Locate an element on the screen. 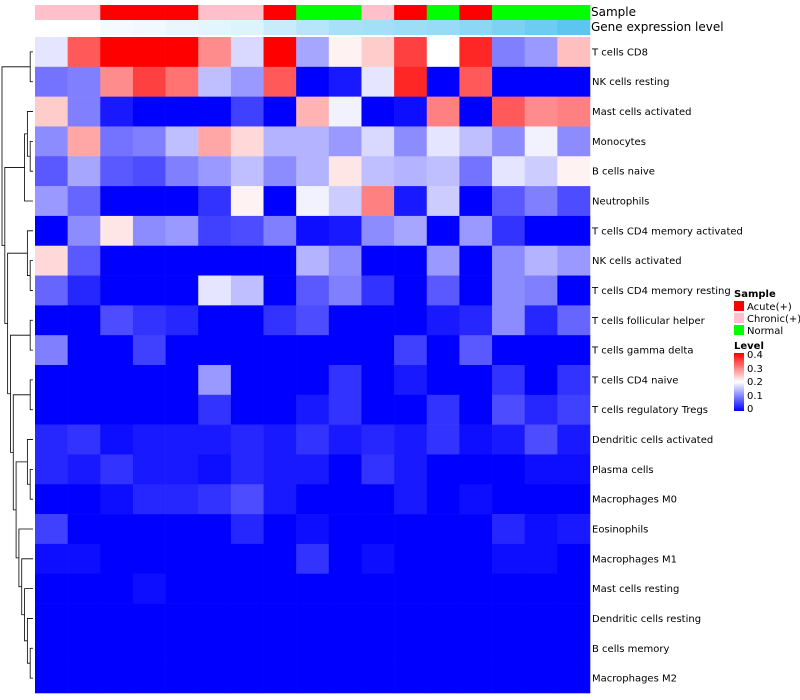  row-label-14: Plasma cells is located at coordinates (623, 470).